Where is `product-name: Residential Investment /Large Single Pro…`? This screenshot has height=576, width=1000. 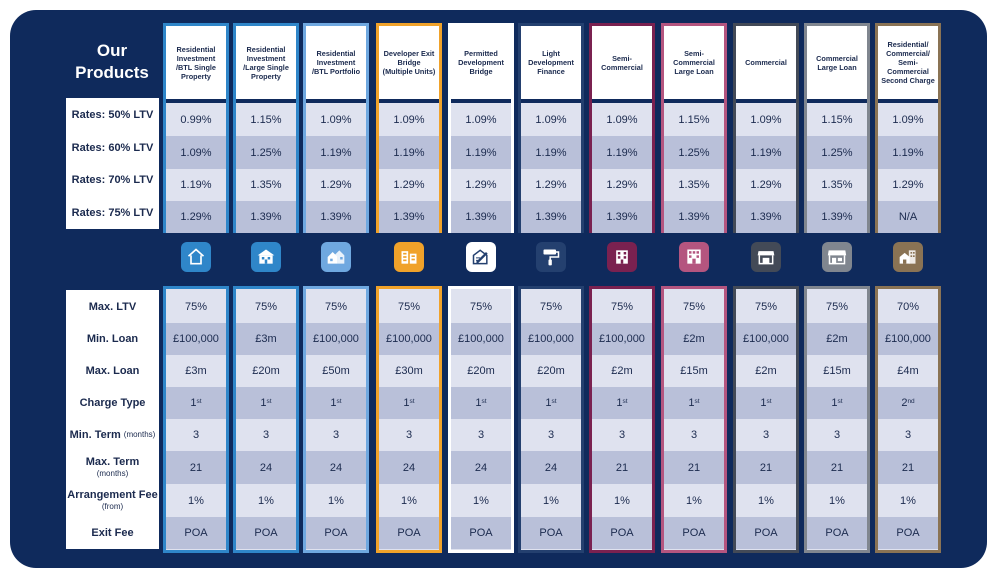
product-name: Residential Investment /Large Single Pro… is located at coordinates (266, 62).